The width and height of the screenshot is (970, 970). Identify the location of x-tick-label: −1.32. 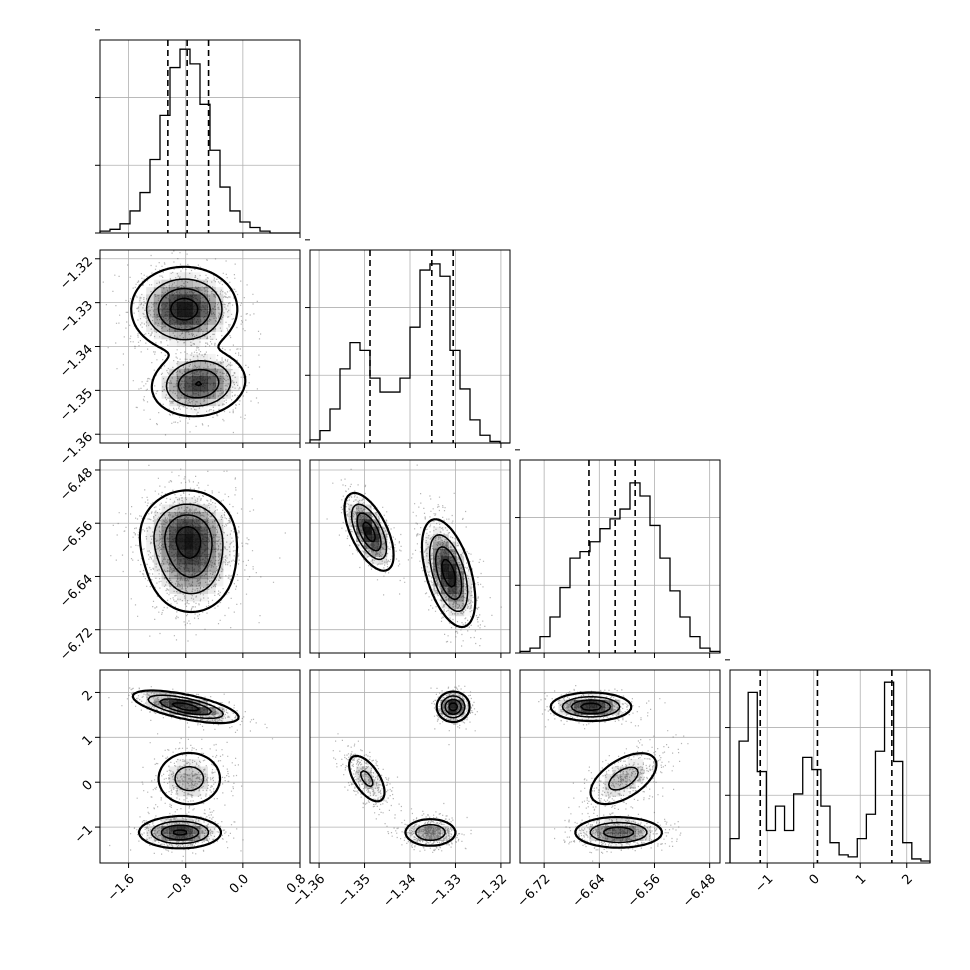
(490, 891).